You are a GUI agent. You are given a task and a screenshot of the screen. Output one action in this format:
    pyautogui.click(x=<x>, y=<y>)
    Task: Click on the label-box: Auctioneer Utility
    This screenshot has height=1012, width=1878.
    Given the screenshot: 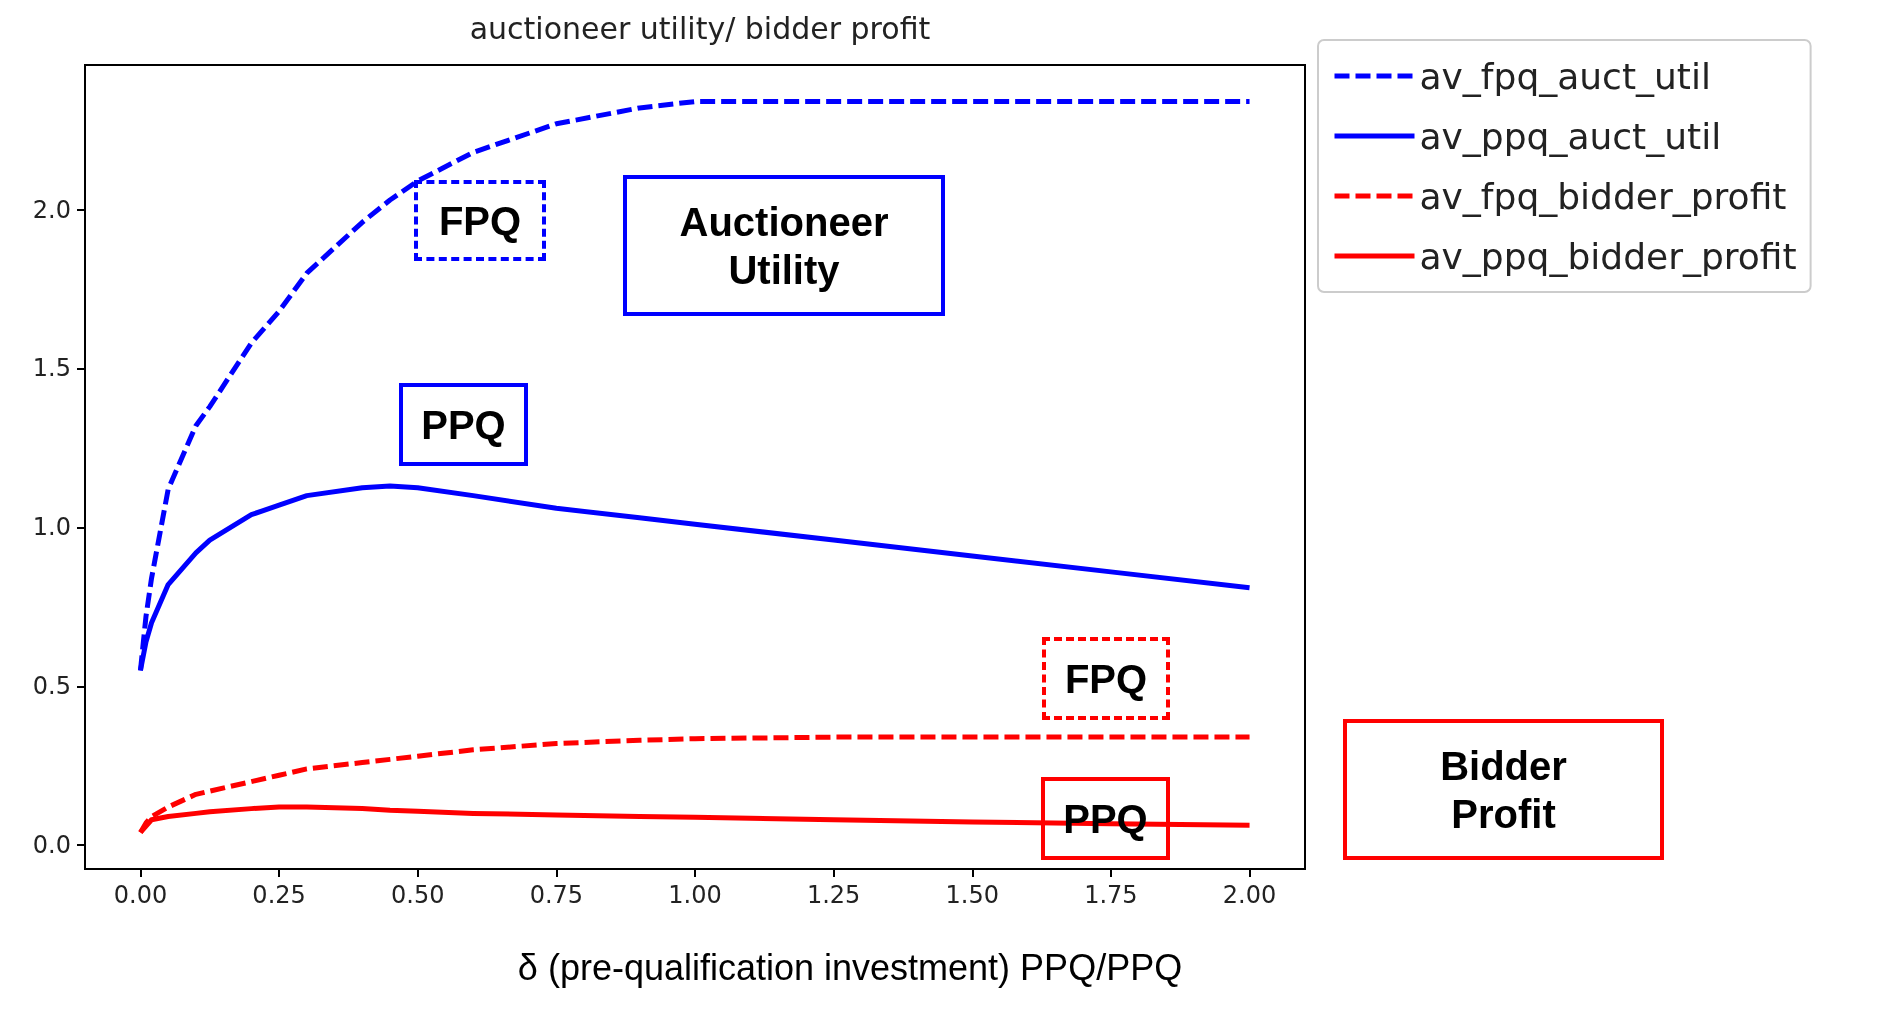 What is the action you would take?
    pyautogui.click(x=784, y=245)
    